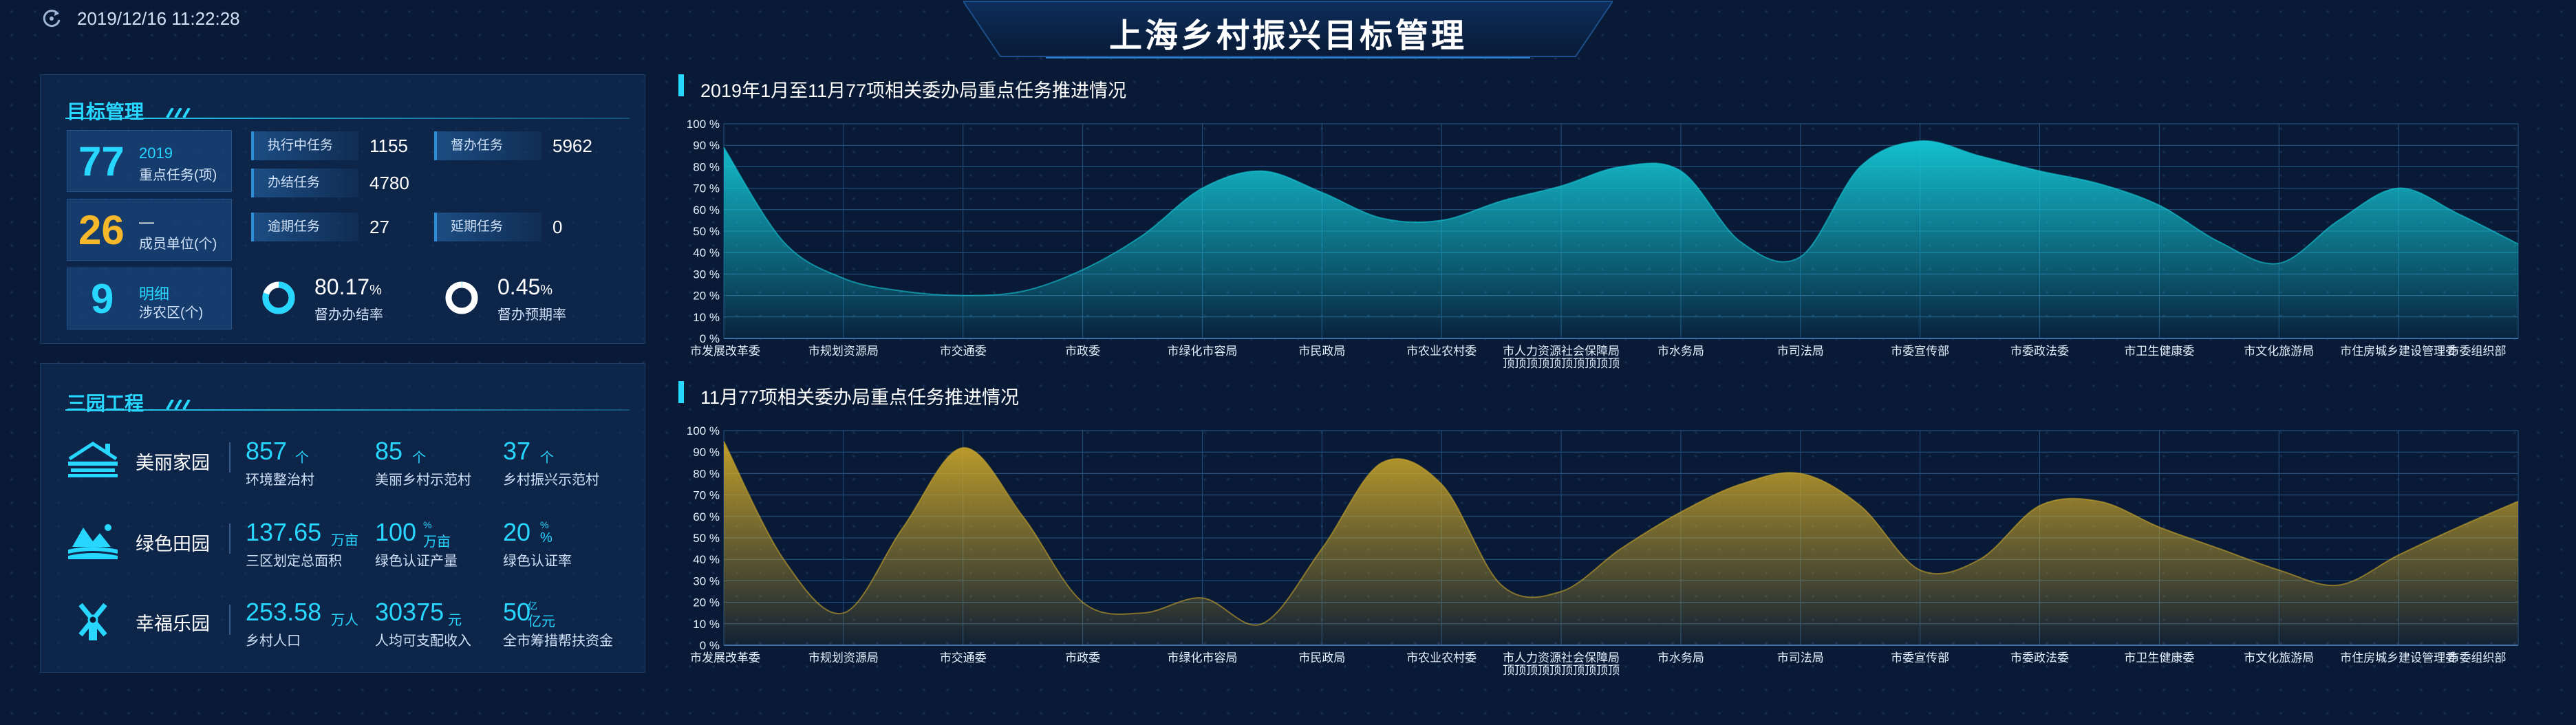  What do you see at coordinates (348, 286) in the screenshot?
I see `completion-rate-value: 80.17%` at bounding box center [348, 286].